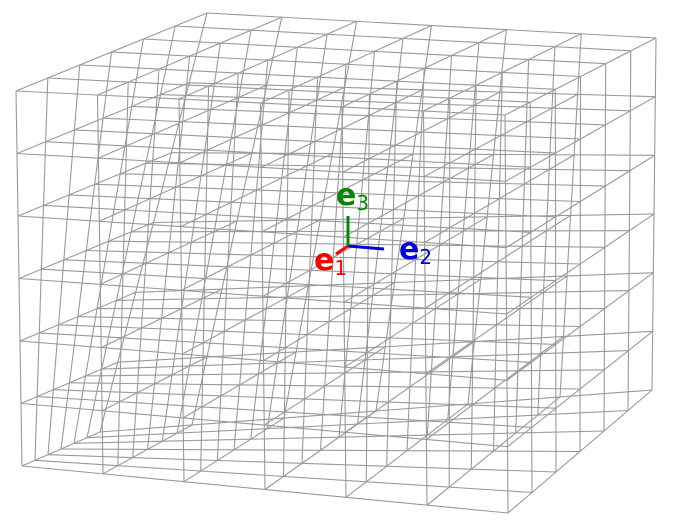  What do you see at coordinates (342, 250) in the screenshot?
I see `e1-arrow` at bounding box center [342, 250].